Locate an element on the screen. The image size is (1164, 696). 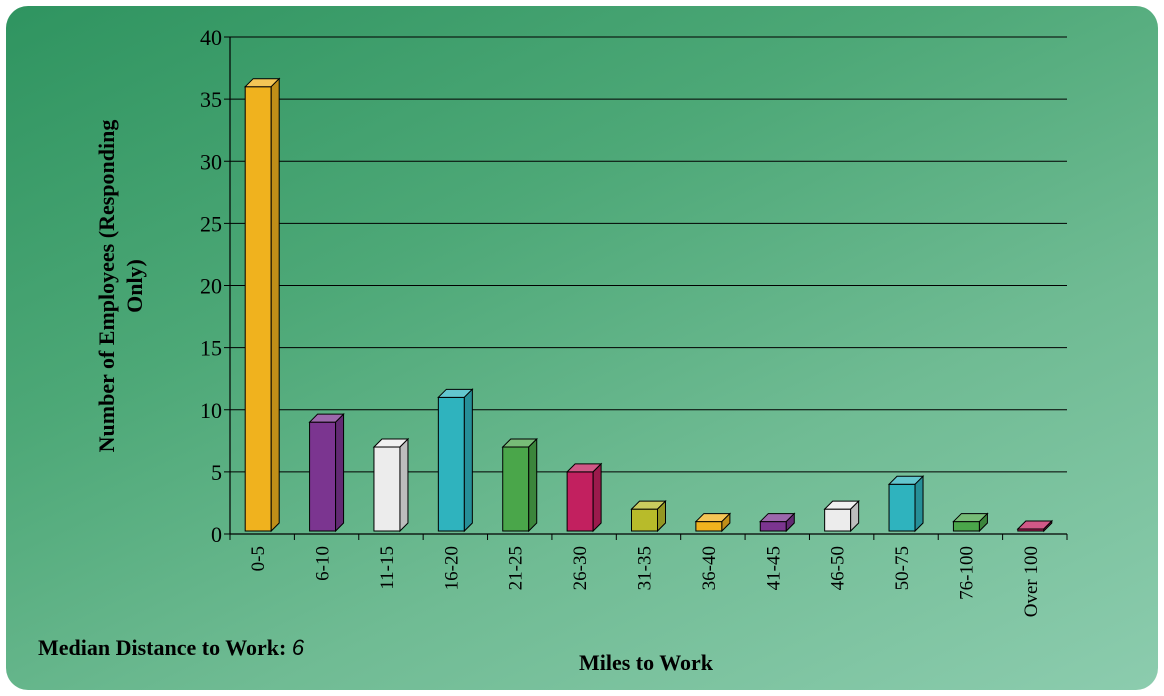
y-tick-label: 30 is located at coordinates (211, 161).